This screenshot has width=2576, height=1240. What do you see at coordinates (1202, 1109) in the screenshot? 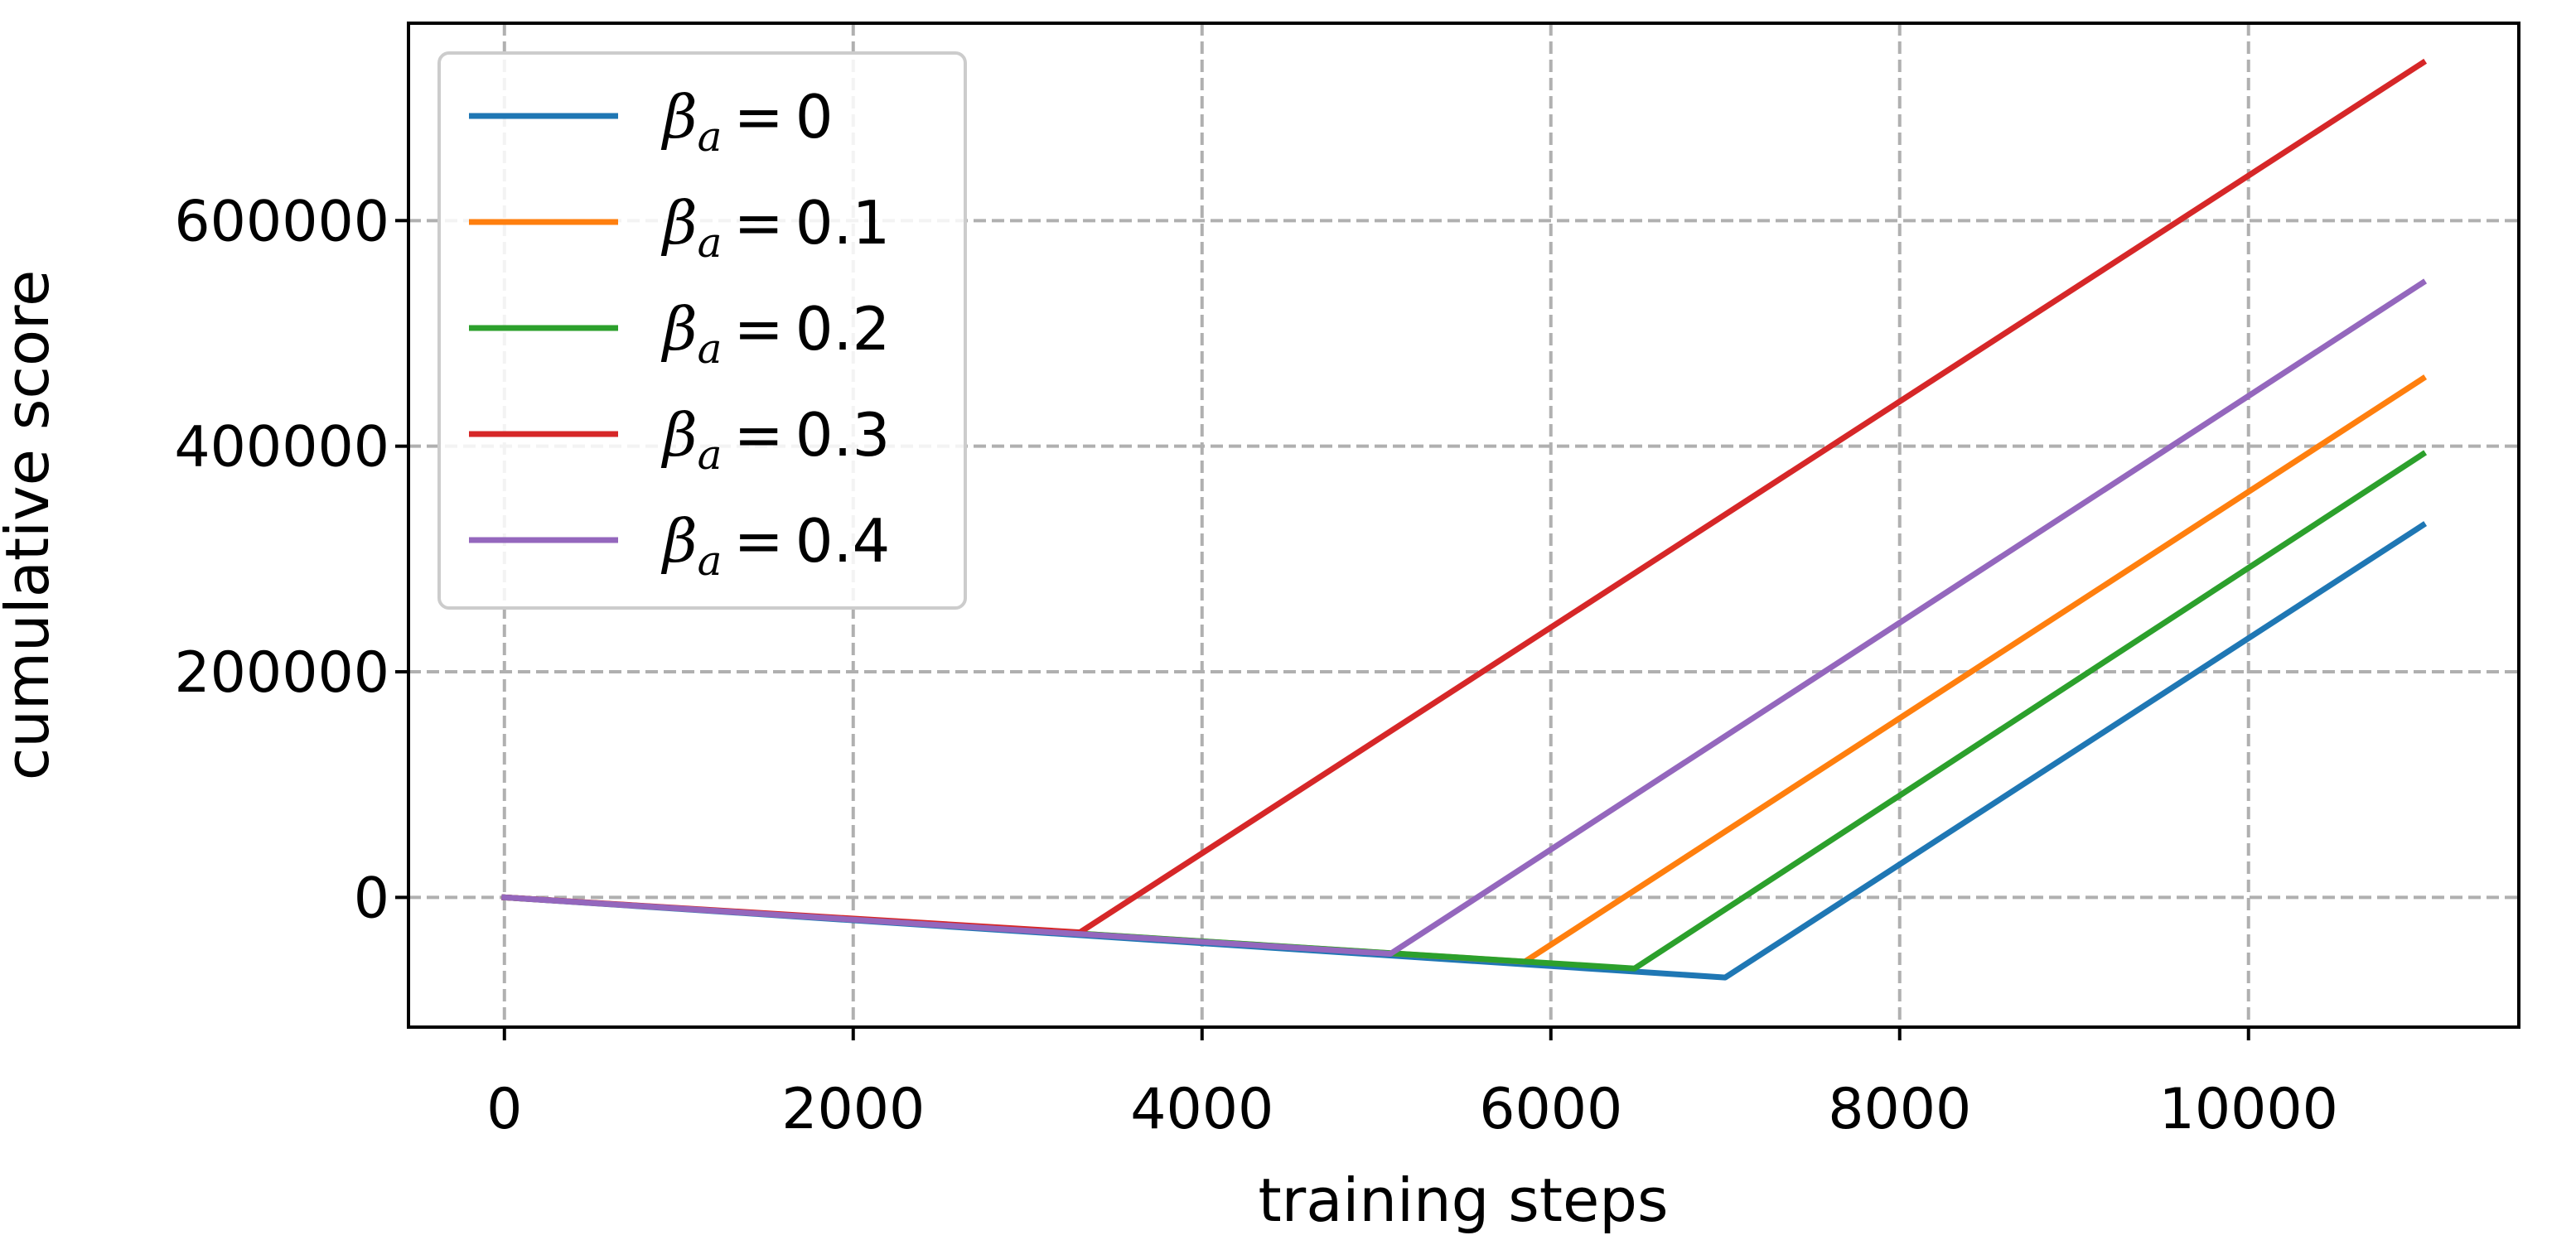
I see `x-tick-label: 4000` at bounding box center [1202, 1109].